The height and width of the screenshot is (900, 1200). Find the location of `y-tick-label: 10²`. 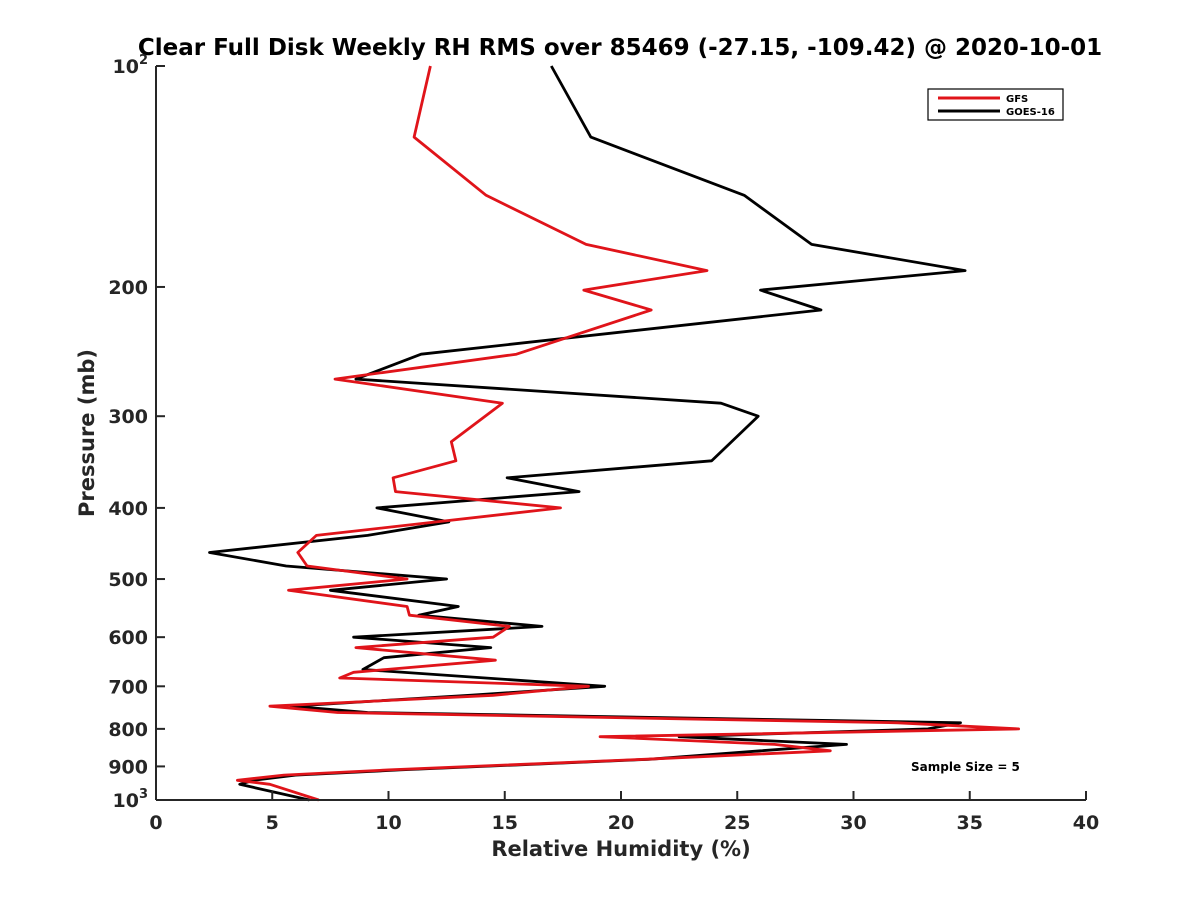

y-tick-label: 10² is located at coordinates (131, 65).